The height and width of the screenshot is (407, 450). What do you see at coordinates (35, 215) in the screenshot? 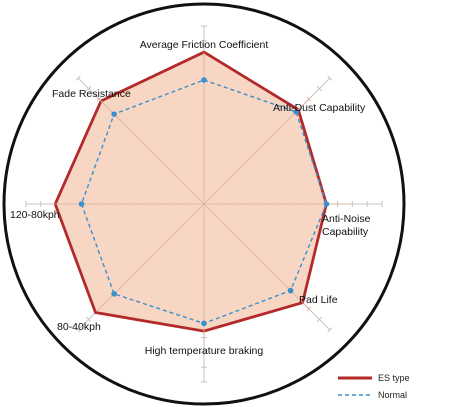
I see `axis-label-120-80kph: 120-80kph` at bounding box center [35, 215].